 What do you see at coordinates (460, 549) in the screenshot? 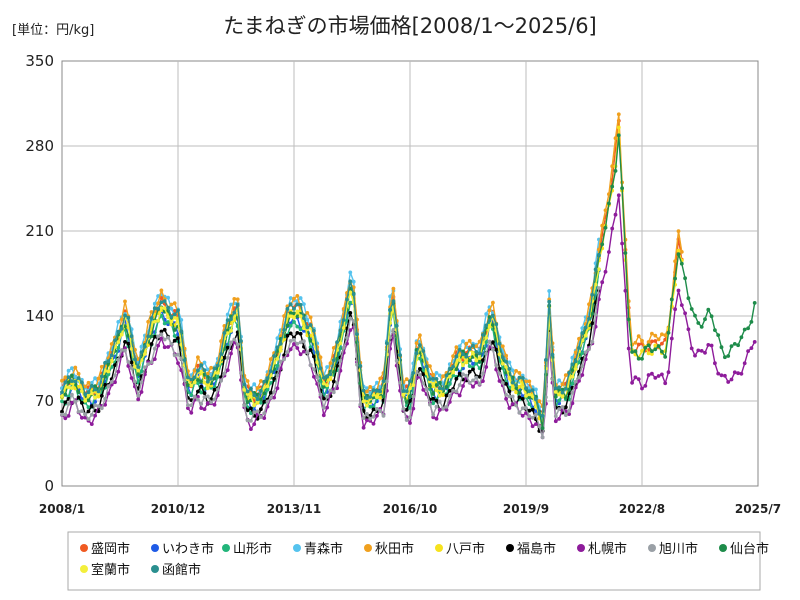
I see `legend-item: 八戸市` at bounding box center [460, 549].